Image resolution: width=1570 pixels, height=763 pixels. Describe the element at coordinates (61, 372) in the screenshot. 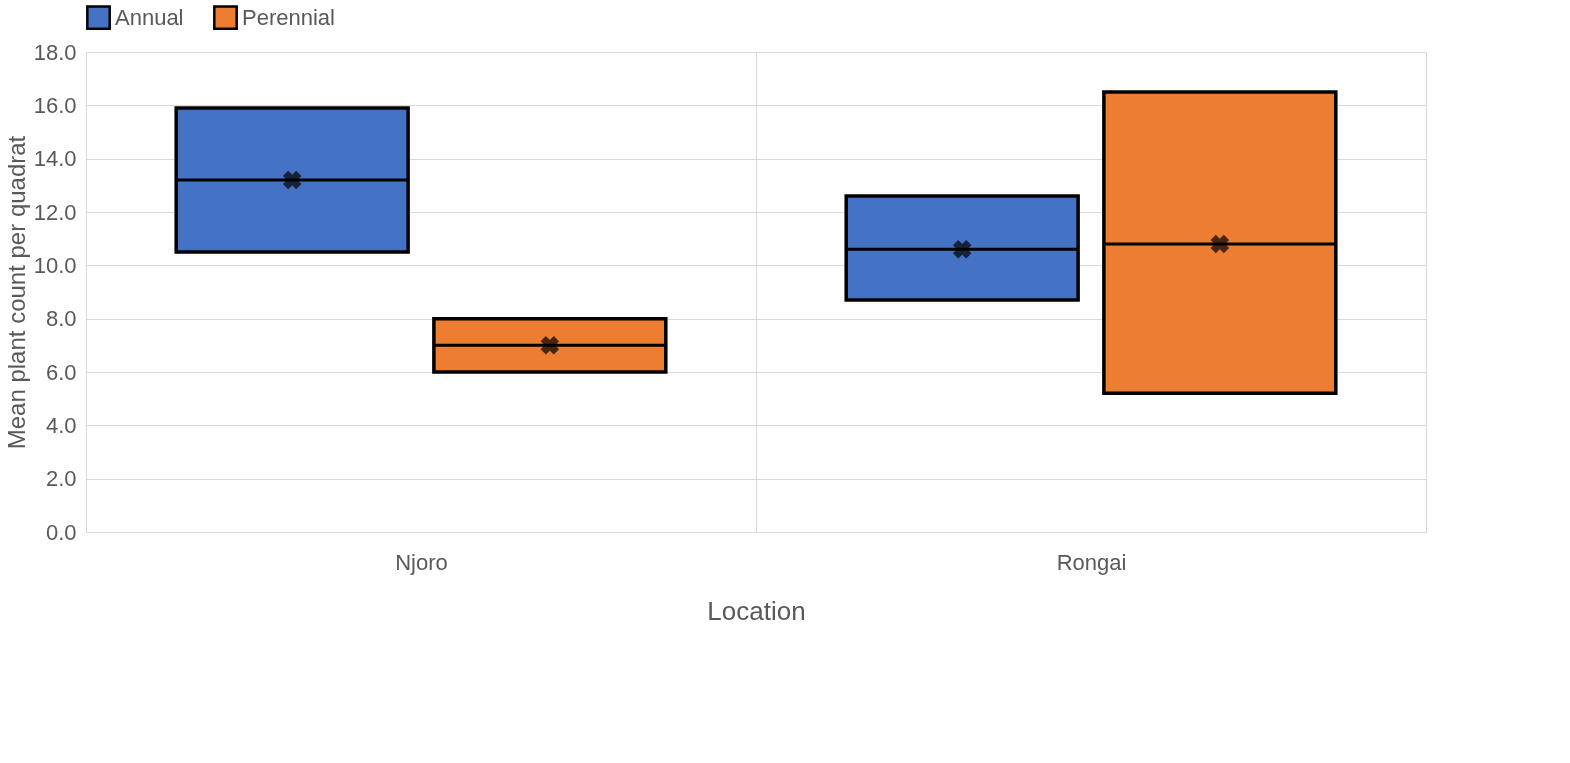

I see `y-tick-label: 6.0` at that location.